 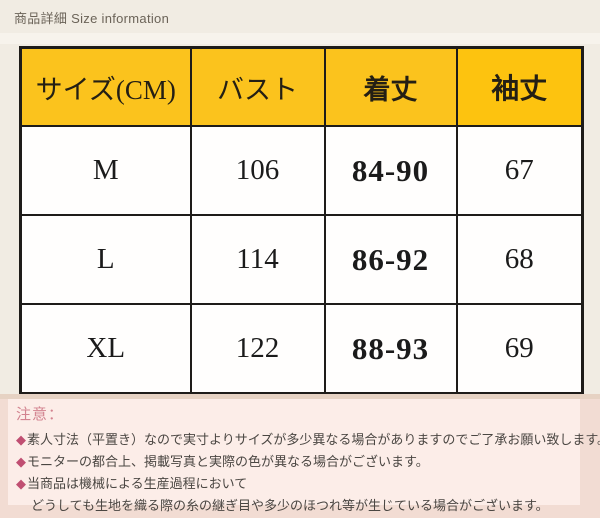 What do you see at coordinates (137, 483) in the screenshot?
I see `note-text: 当商品は機械による生産過程において` at bounding box center [137, 483].